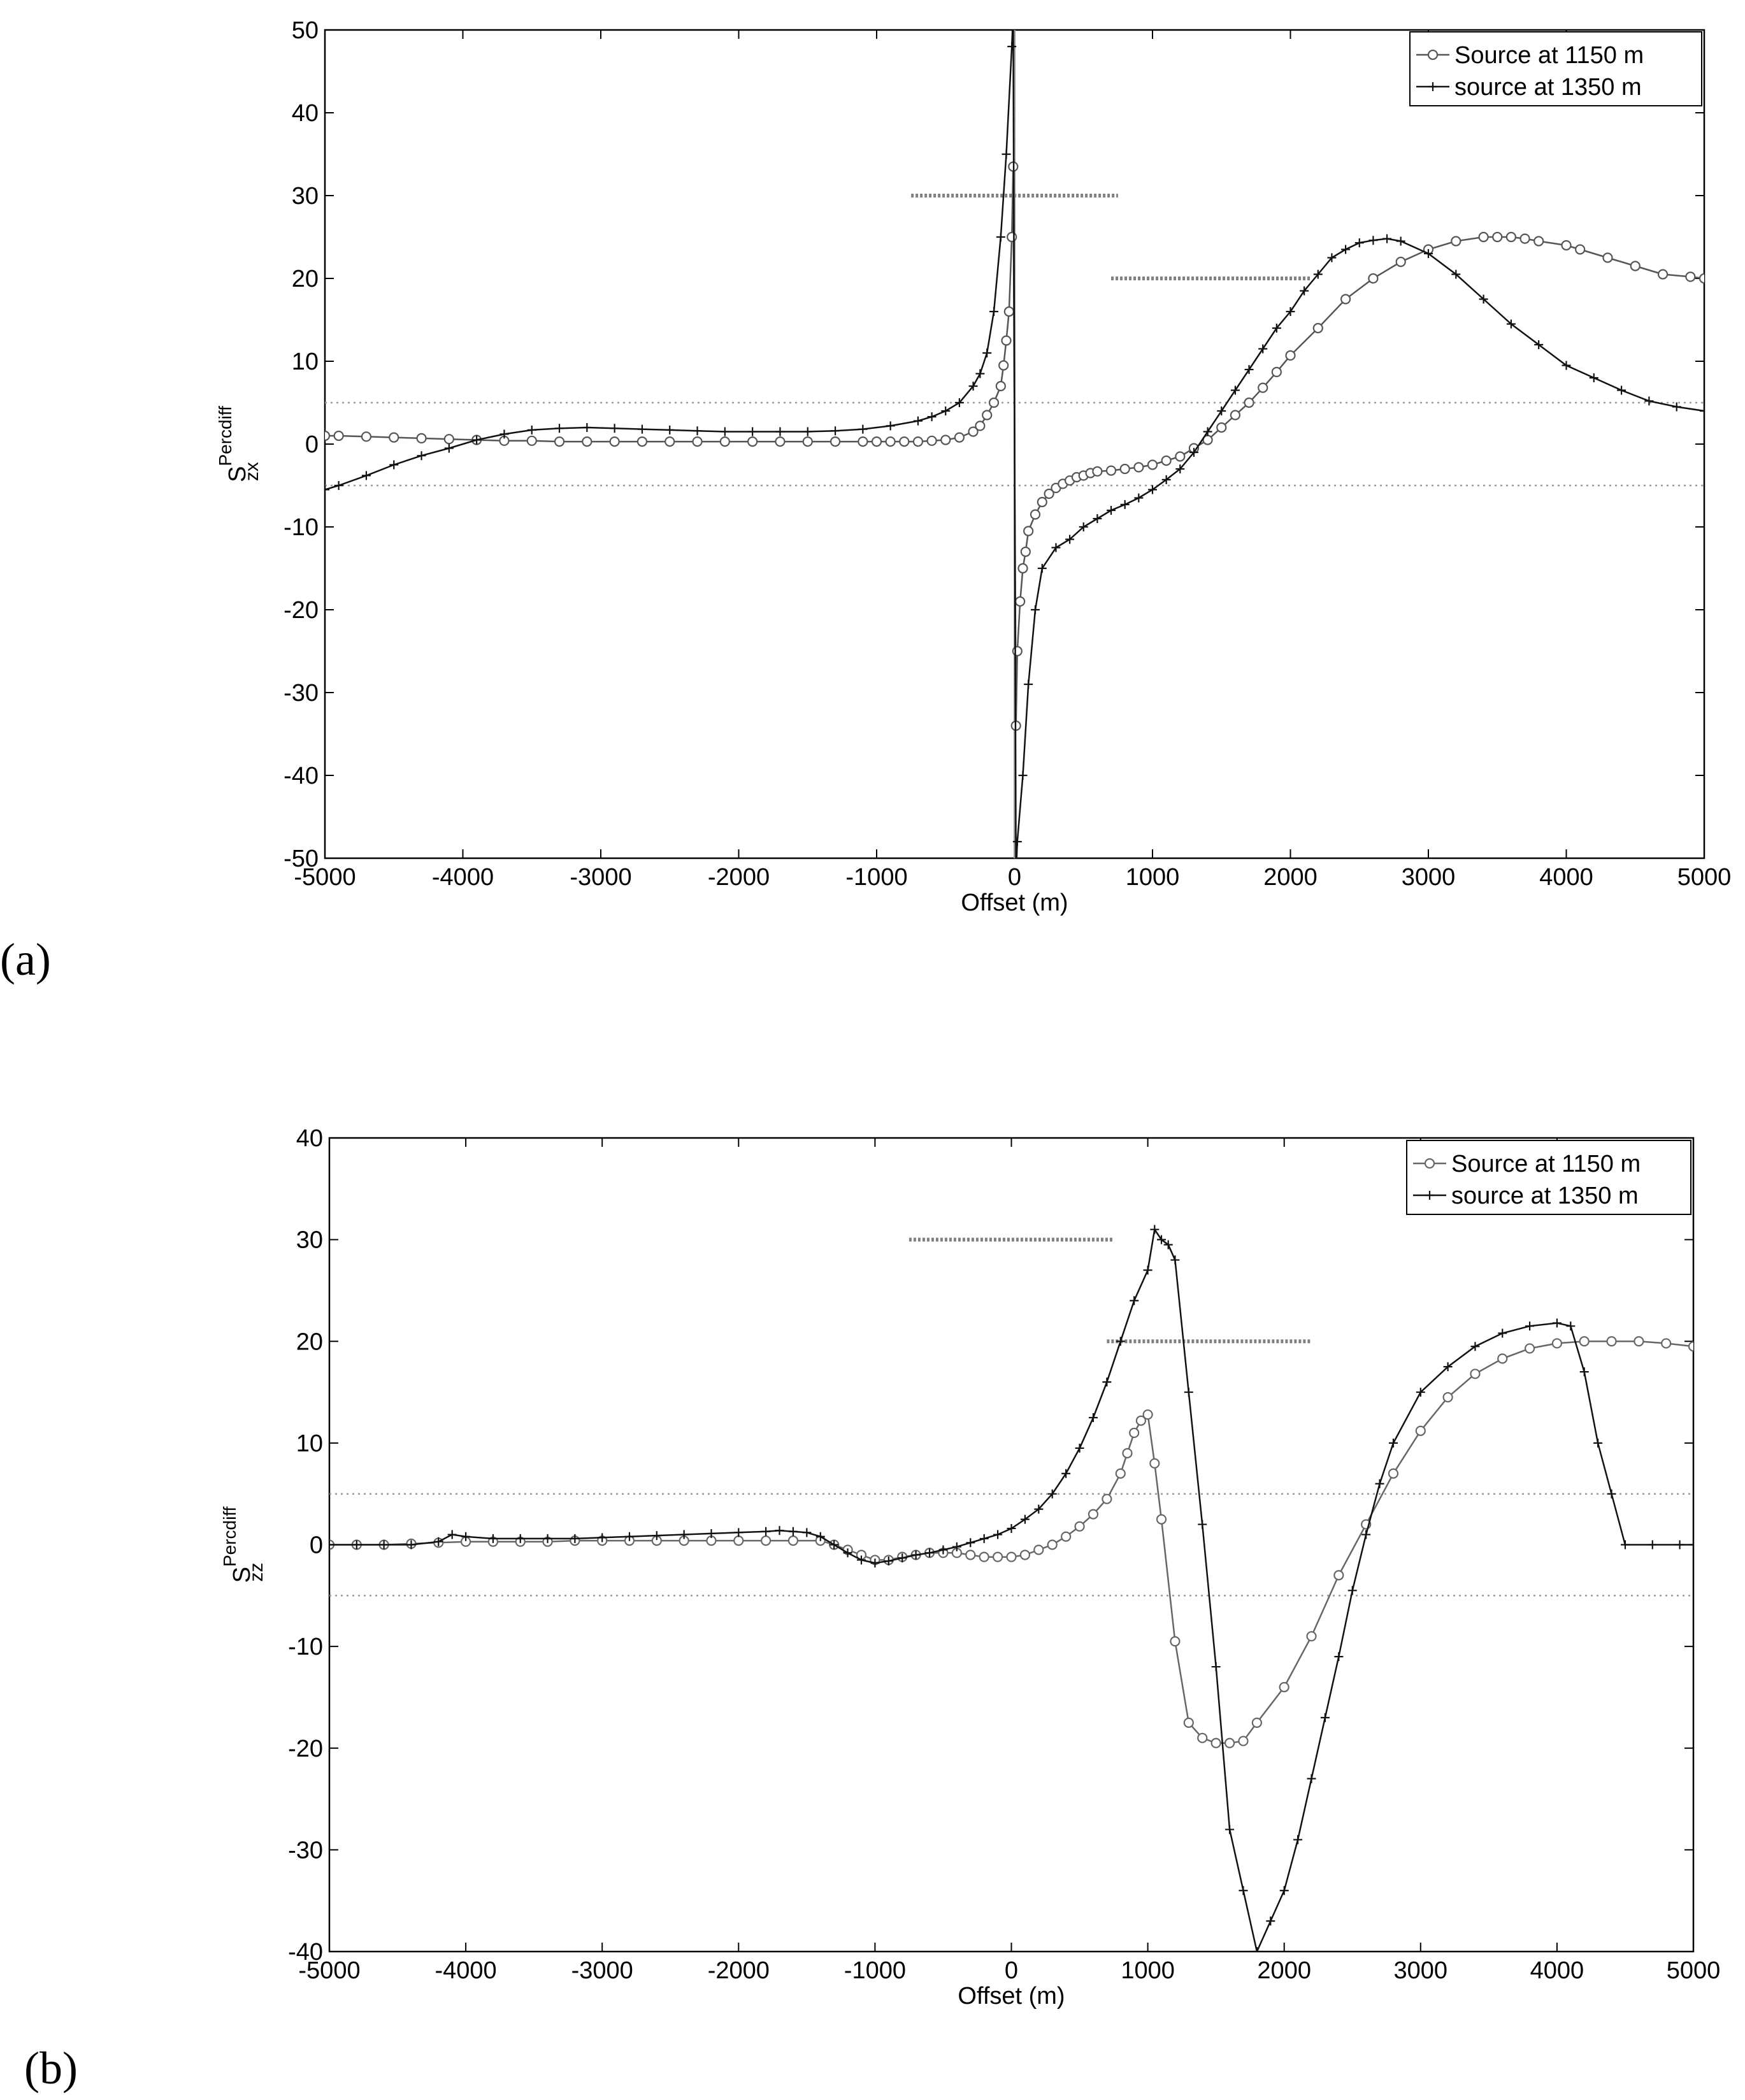 The height and width of the screenshot is (2100, 1745). What do you see at coordinates (739, 1971) in the screenshot?
I see `x-tick-label: -2000` at bounding box center [739, 1971].